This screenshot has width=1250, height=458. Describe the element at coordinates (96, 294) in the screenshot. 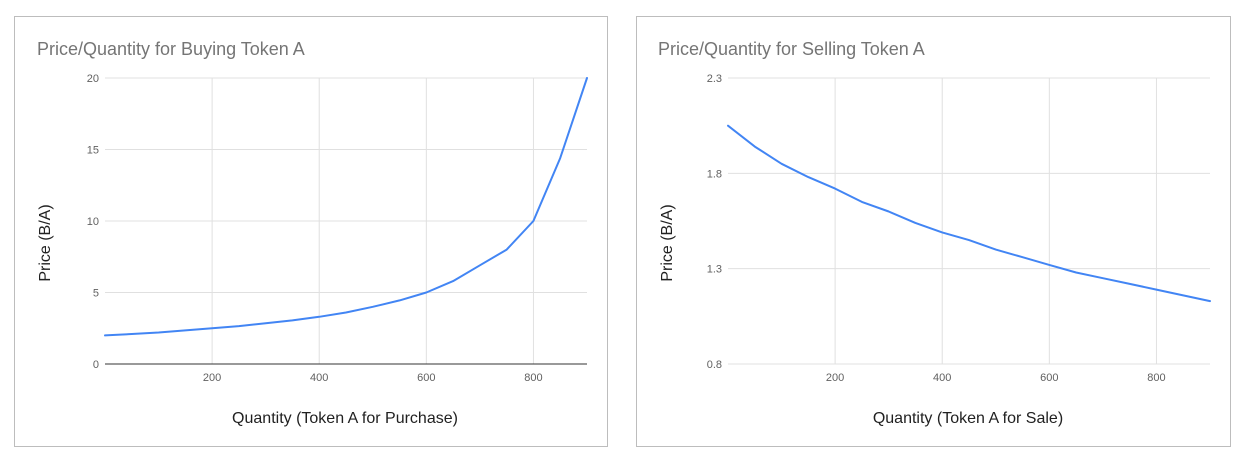

I see `y-tick-label: 5` at that location.